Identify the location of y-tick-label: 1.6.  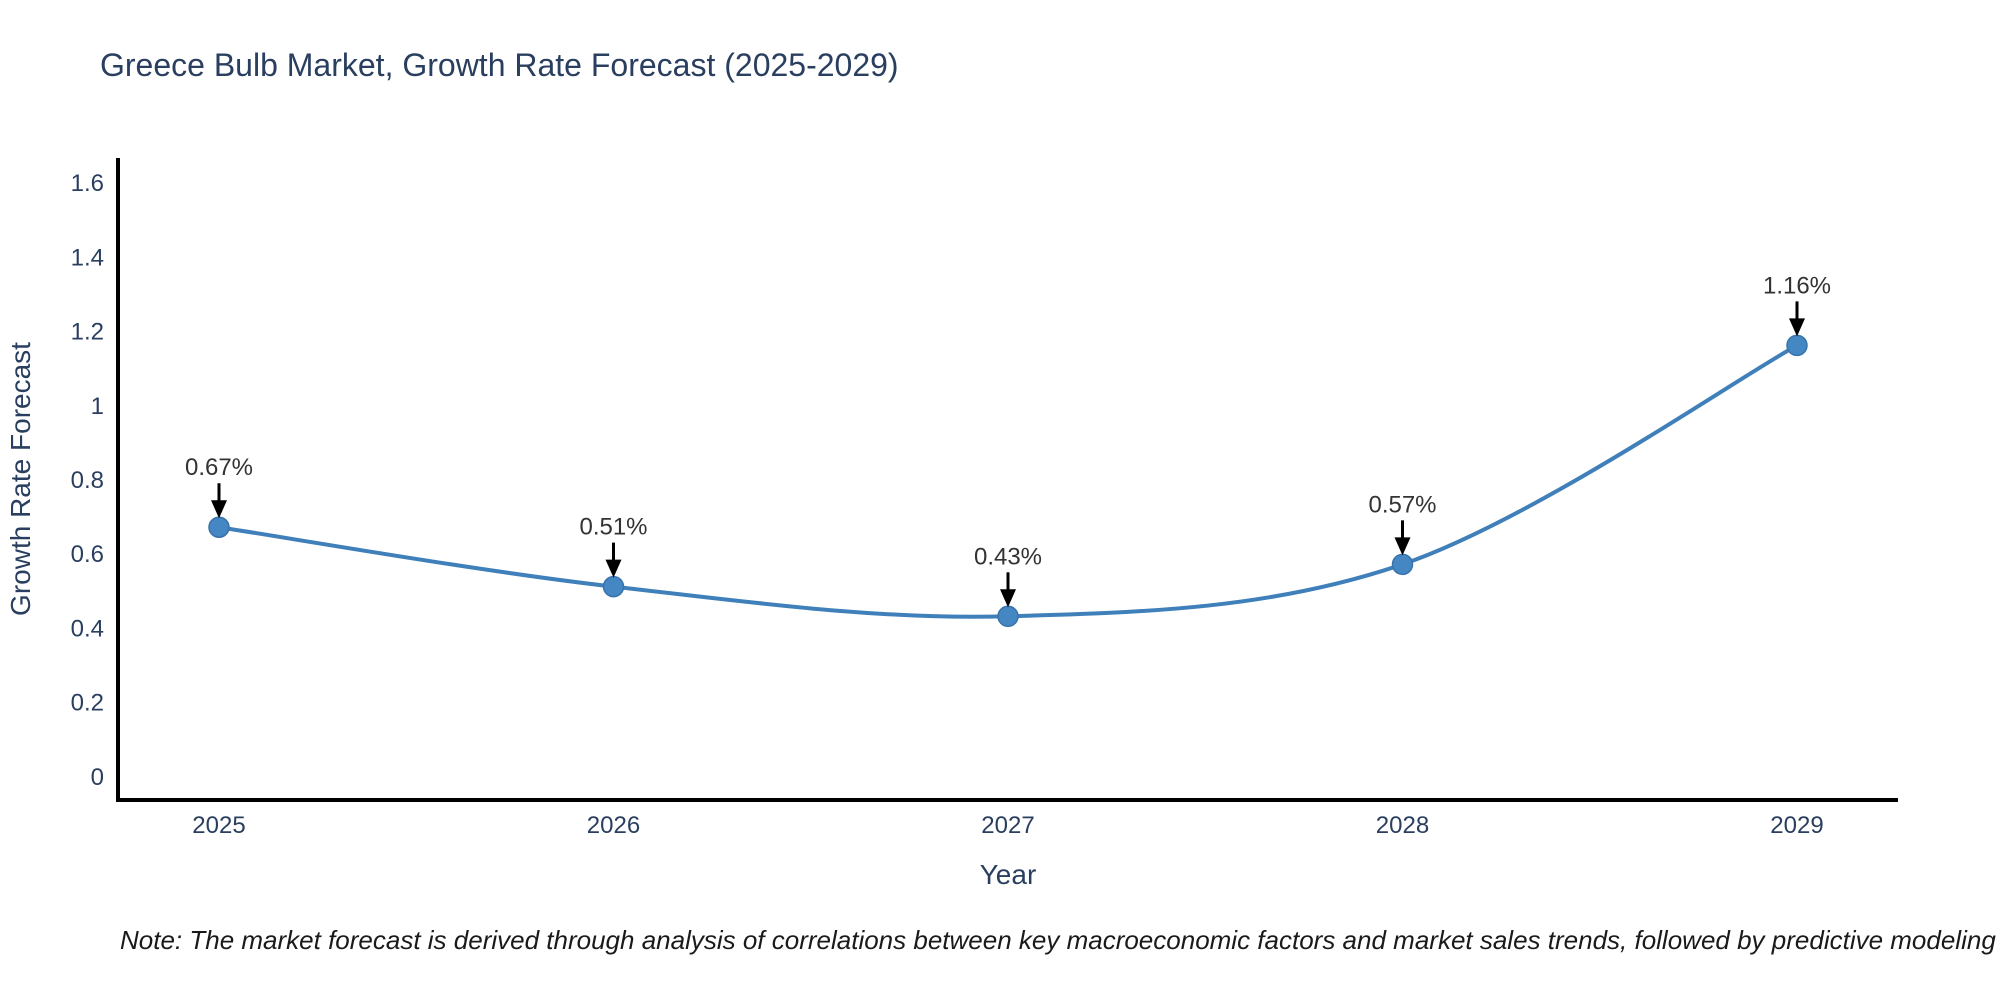
(87, 183).